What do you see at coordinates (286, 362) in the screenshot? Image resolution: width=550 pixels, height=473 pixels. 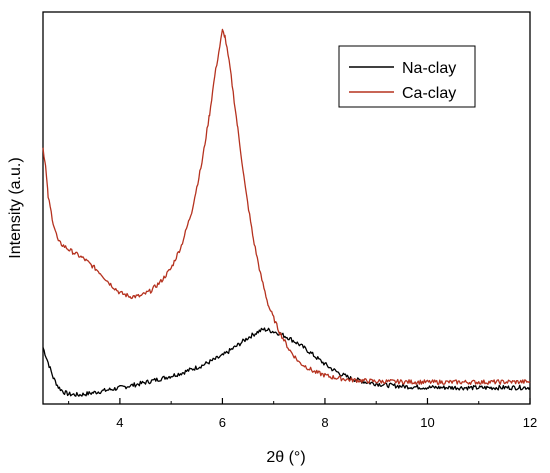 I see `series-line-na-clay` at bounding box center [286, 362].